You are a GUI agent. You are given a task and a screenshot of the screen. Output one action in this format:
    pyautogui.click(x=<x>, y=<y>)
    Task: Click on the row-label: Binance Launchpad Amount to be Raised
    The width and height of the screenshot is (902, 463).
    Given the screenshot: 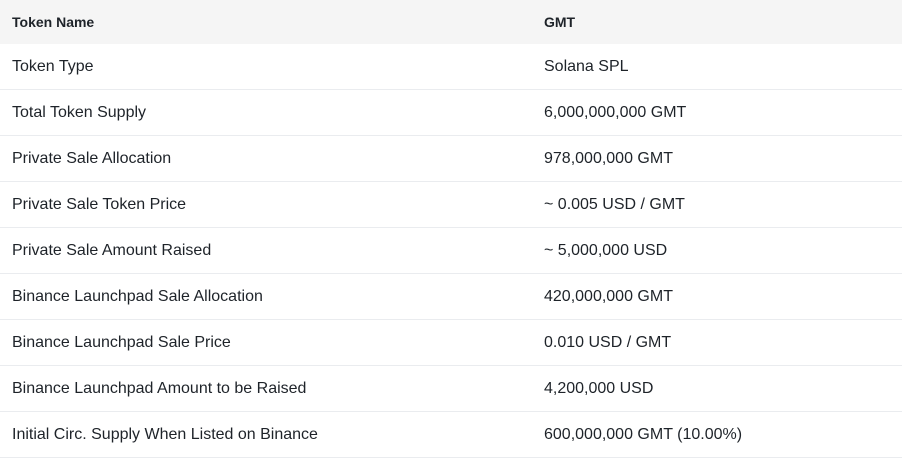 What is the action you would take?
    pyautogui.click(x=266, y=388)
    